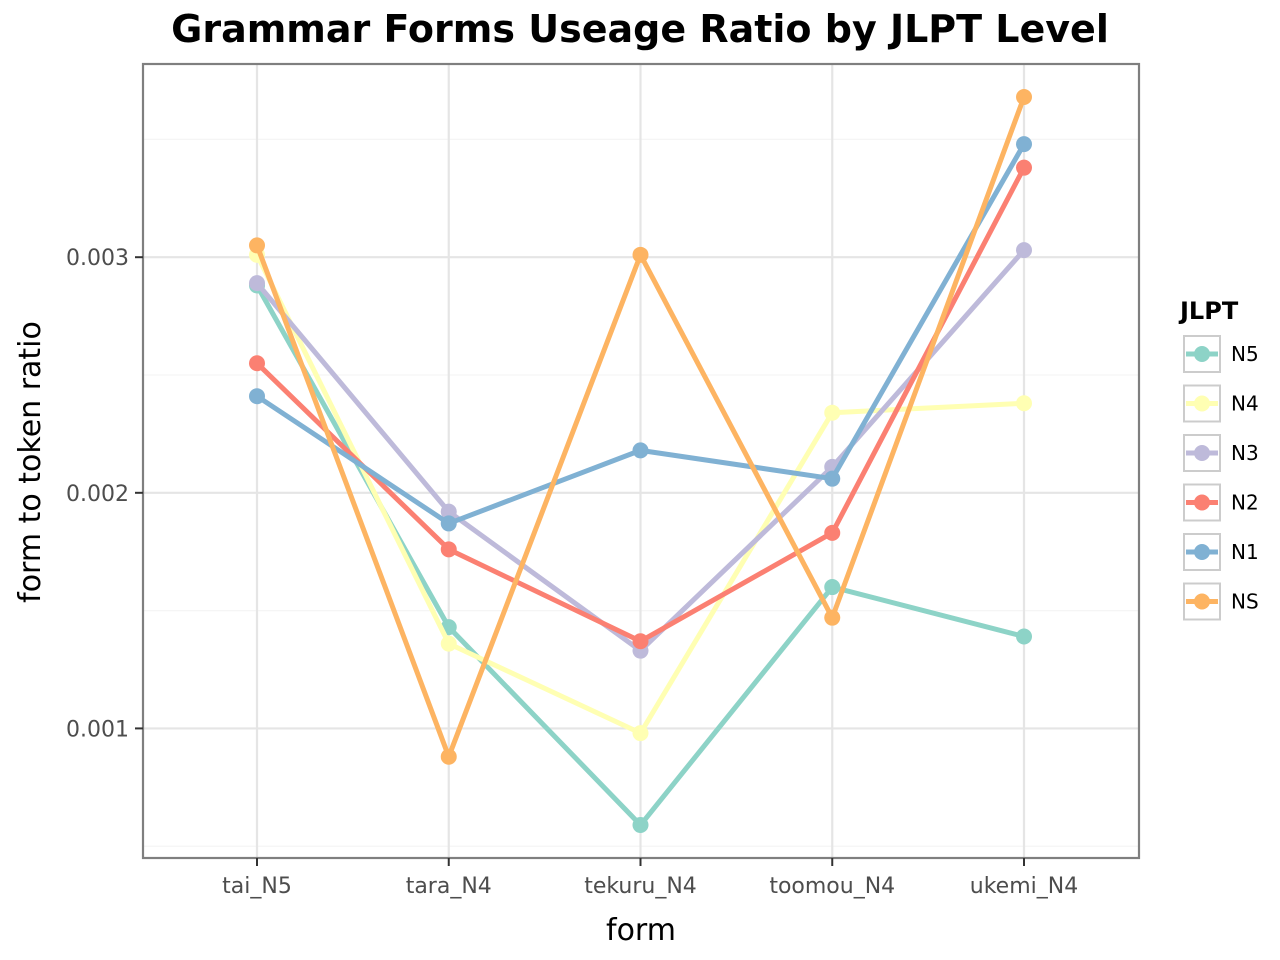  I want to click on legend-label: NS, so click(1245, 602).